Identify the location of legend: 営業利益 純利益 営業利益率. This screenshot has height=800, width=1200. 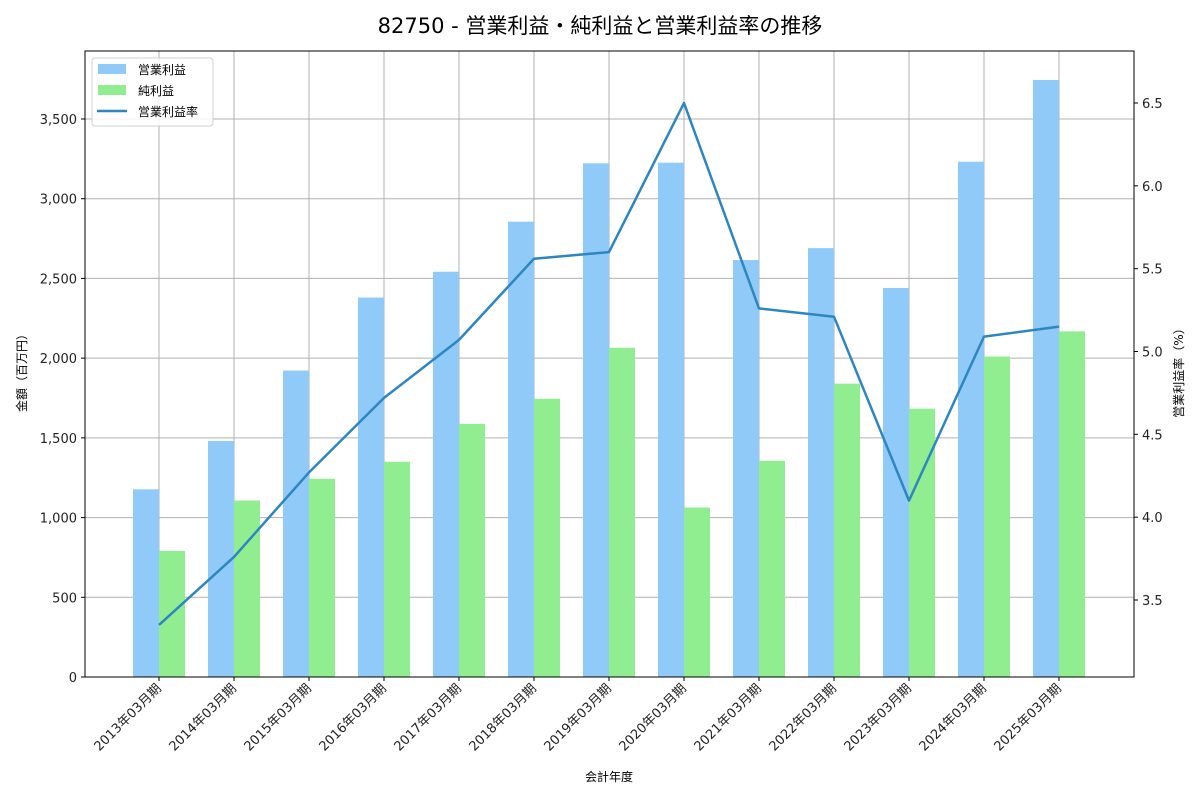
(152, 92).